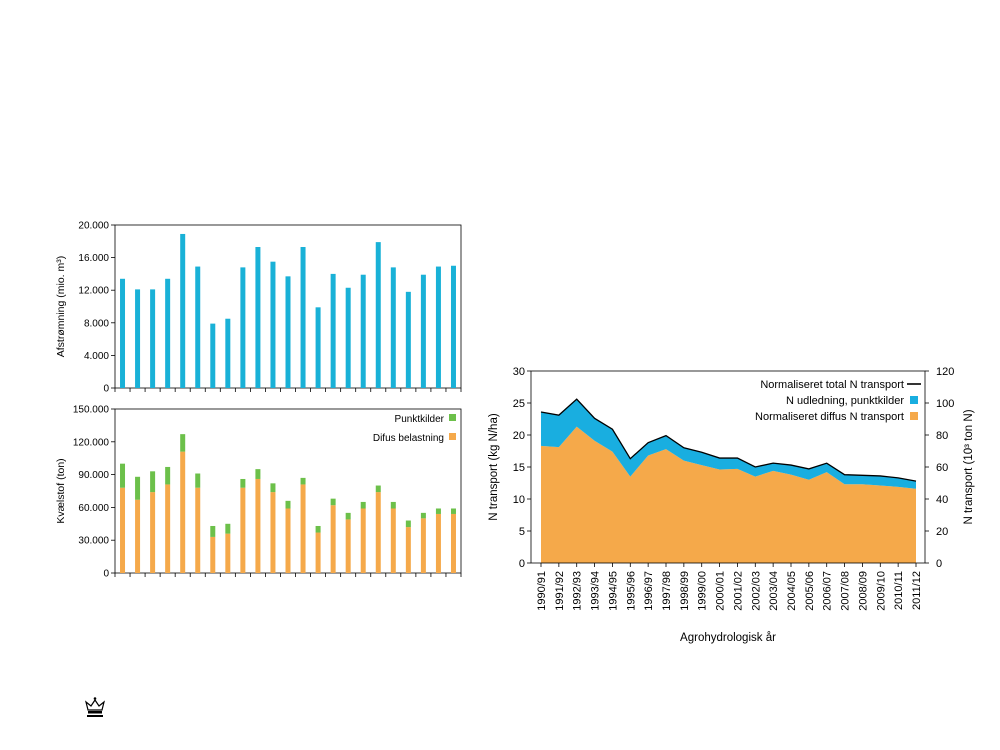 The width and height of the screenshot is (1000, 750). I want to click on y-tick-label: 90.000, so click(93, 475).